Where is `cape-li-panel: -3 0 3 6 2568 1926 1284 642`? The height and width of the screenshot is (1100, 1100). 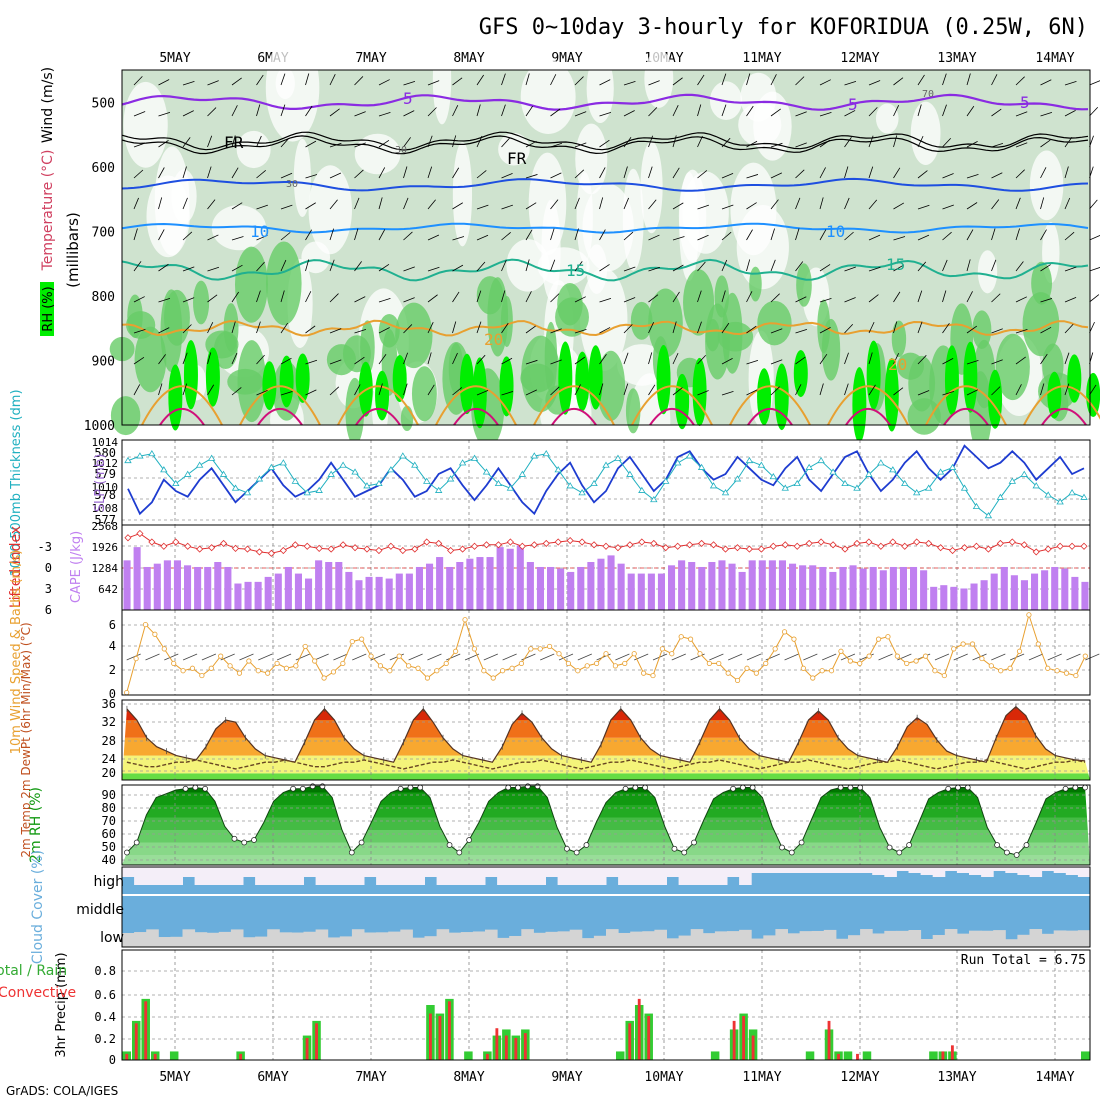
cape-li-panel: -3 0 3 6 2568 1926 1284 642 is located at coordinates (564, 568).